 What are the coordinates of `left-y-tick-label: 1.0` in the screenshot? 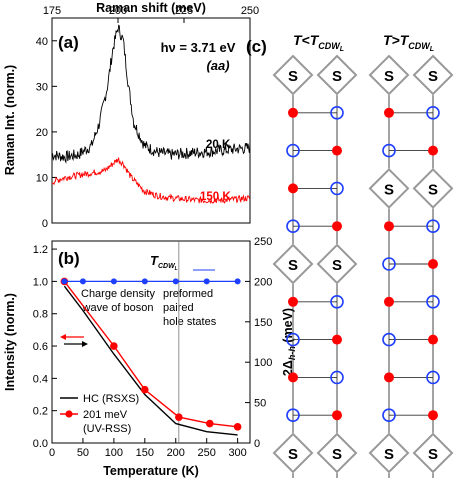 It's located at (40, 282).